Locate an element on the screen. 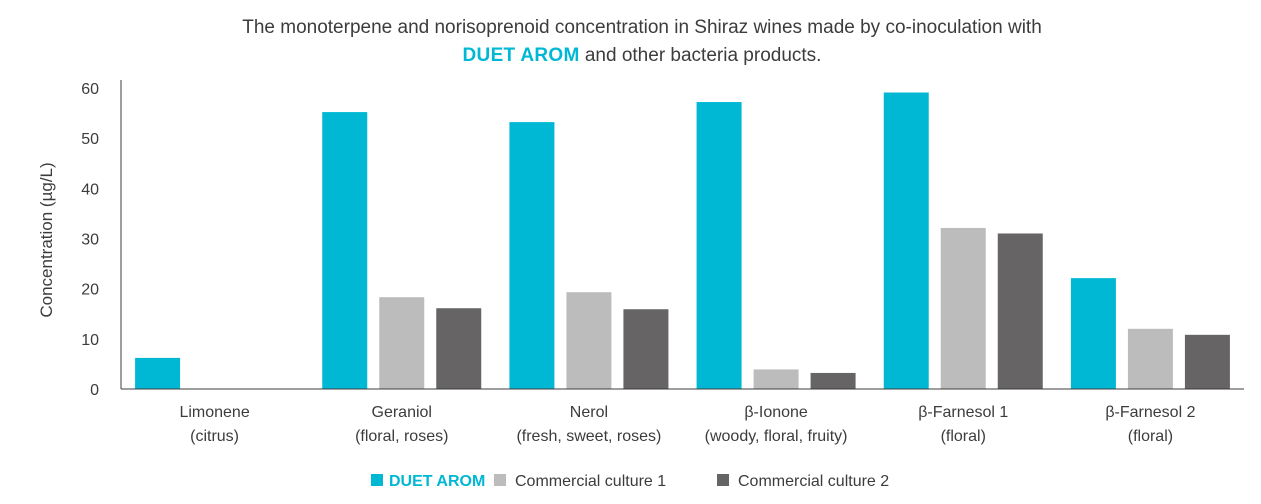  chart-title-rest: and other bacteria products. is located at coordinates (700, 55).